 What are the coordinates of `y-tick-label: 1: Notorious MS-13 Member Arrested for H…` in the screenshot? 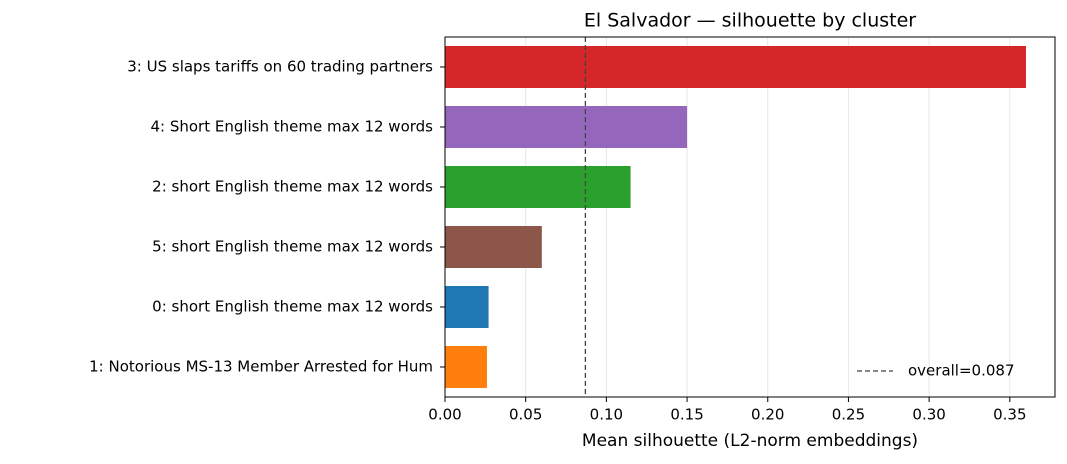 It's located at (261, 367).